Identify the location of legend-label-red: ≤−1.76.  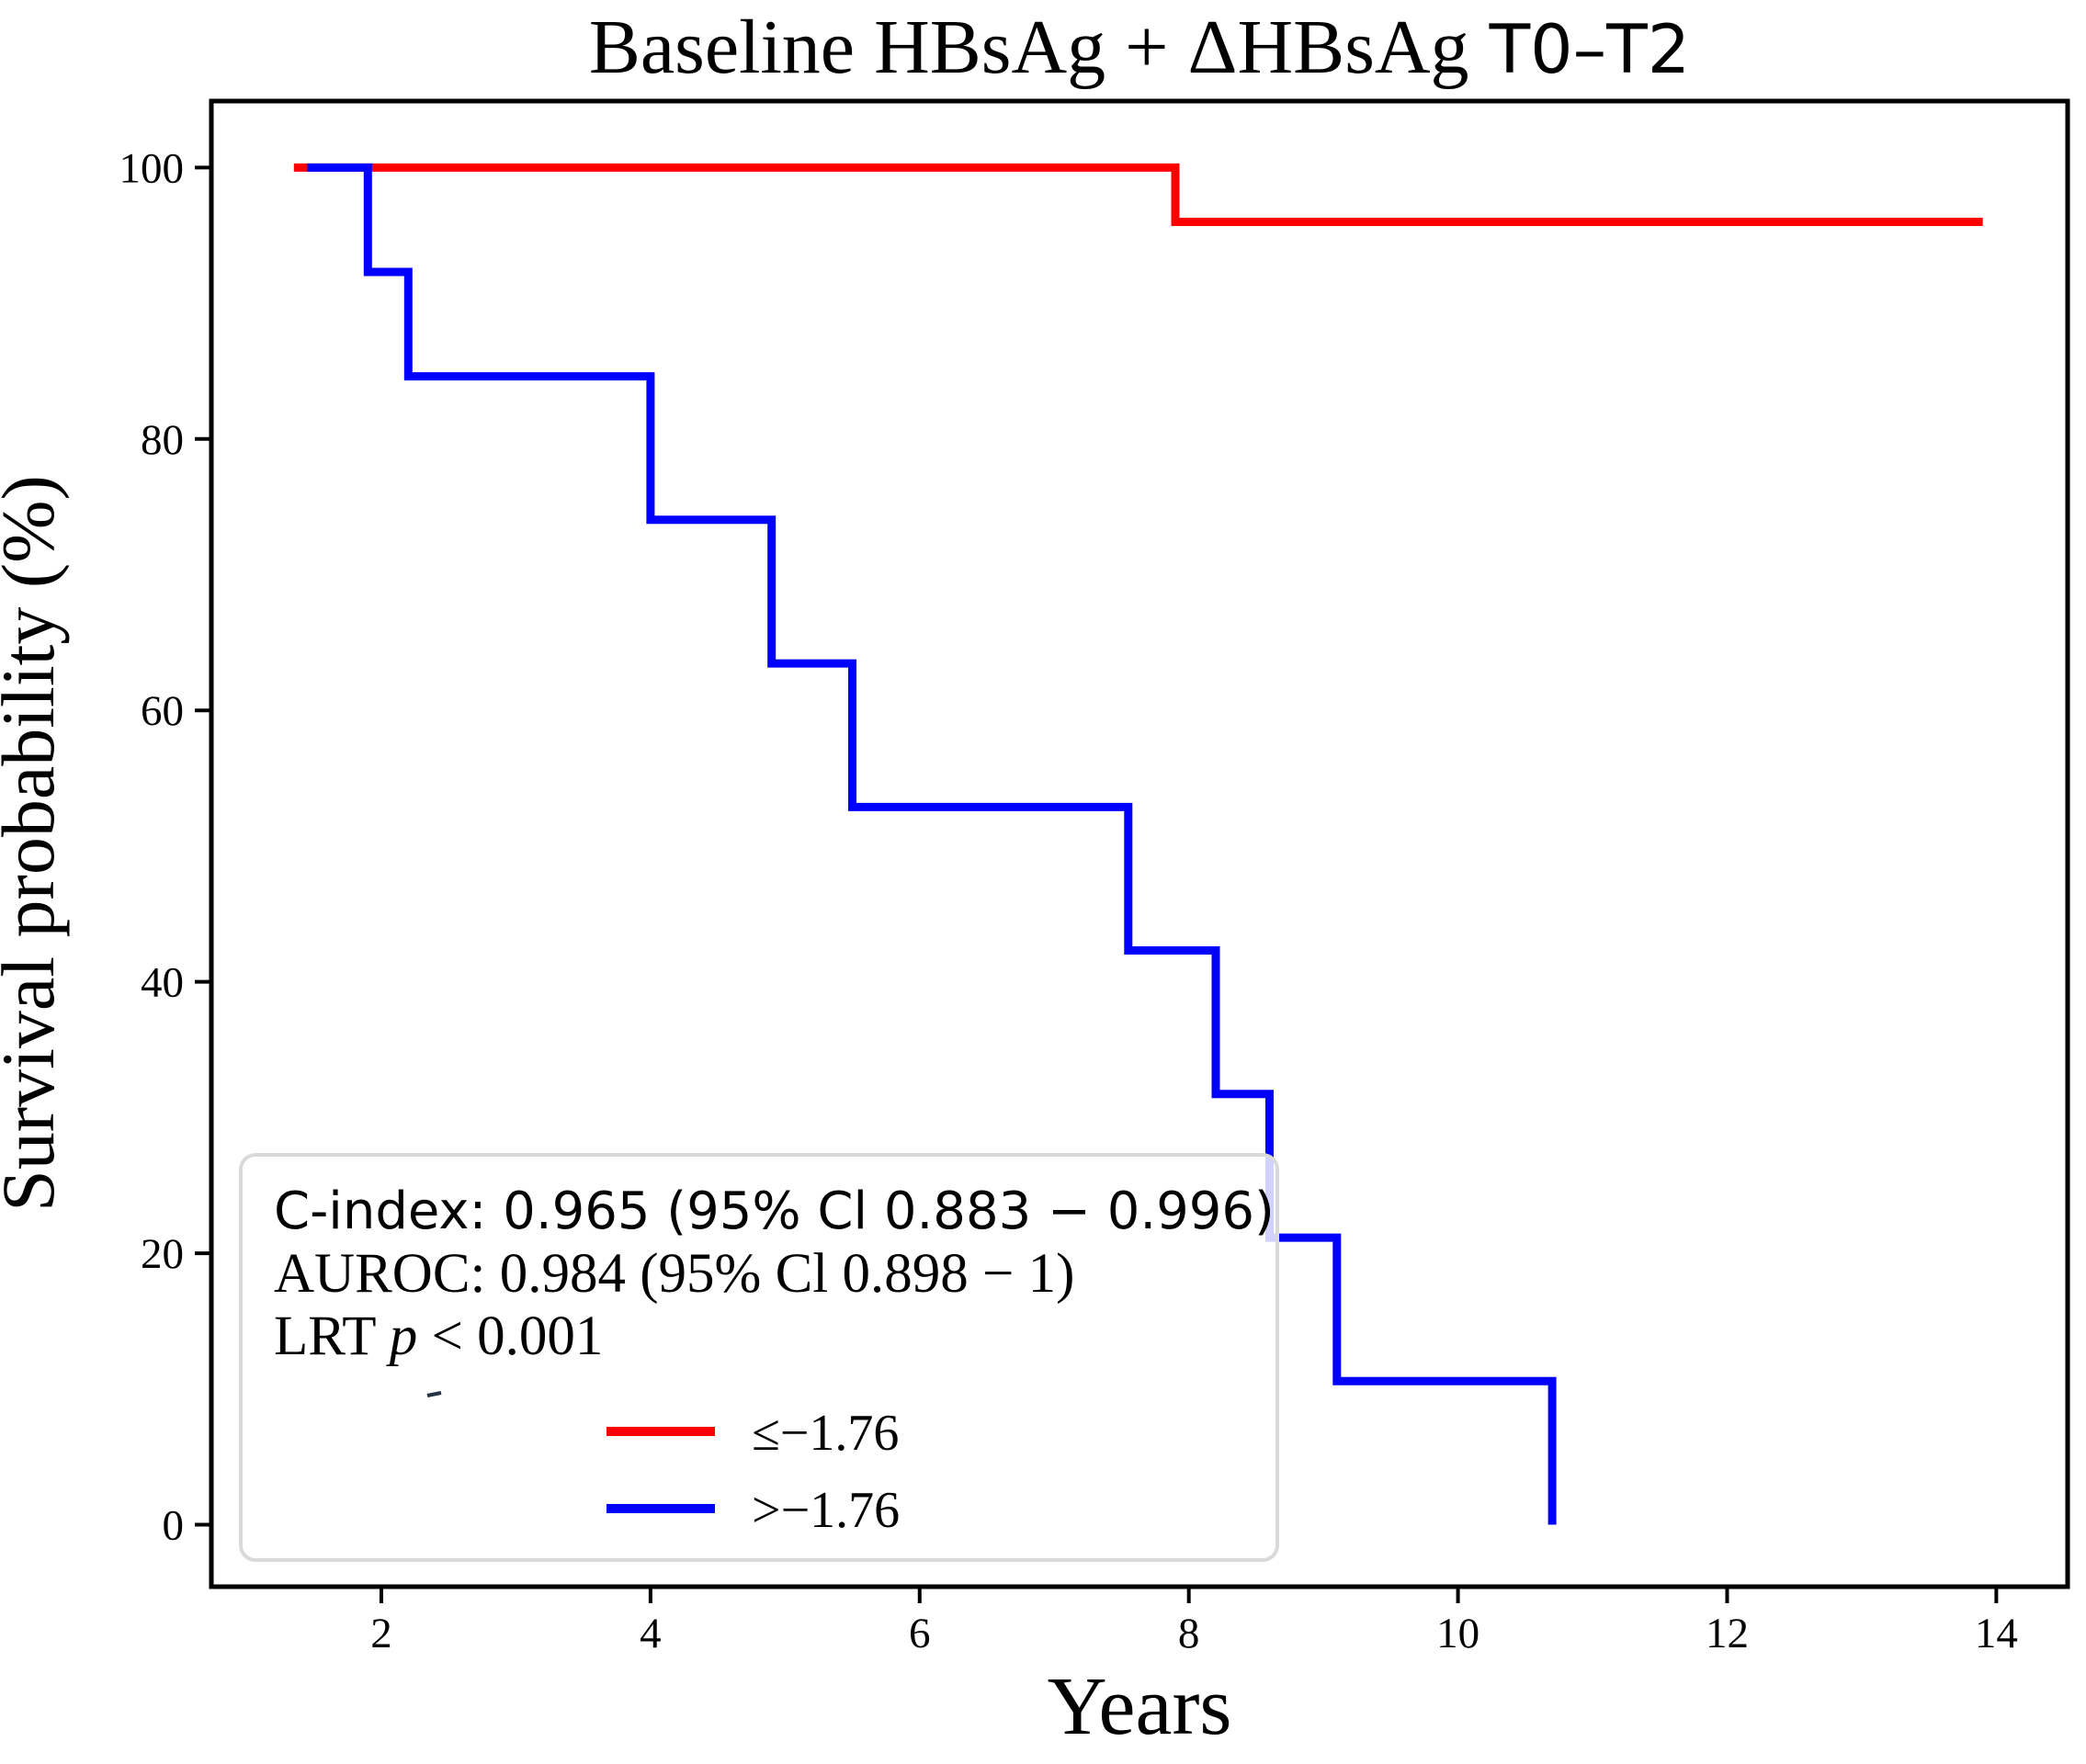
(825, 1433).